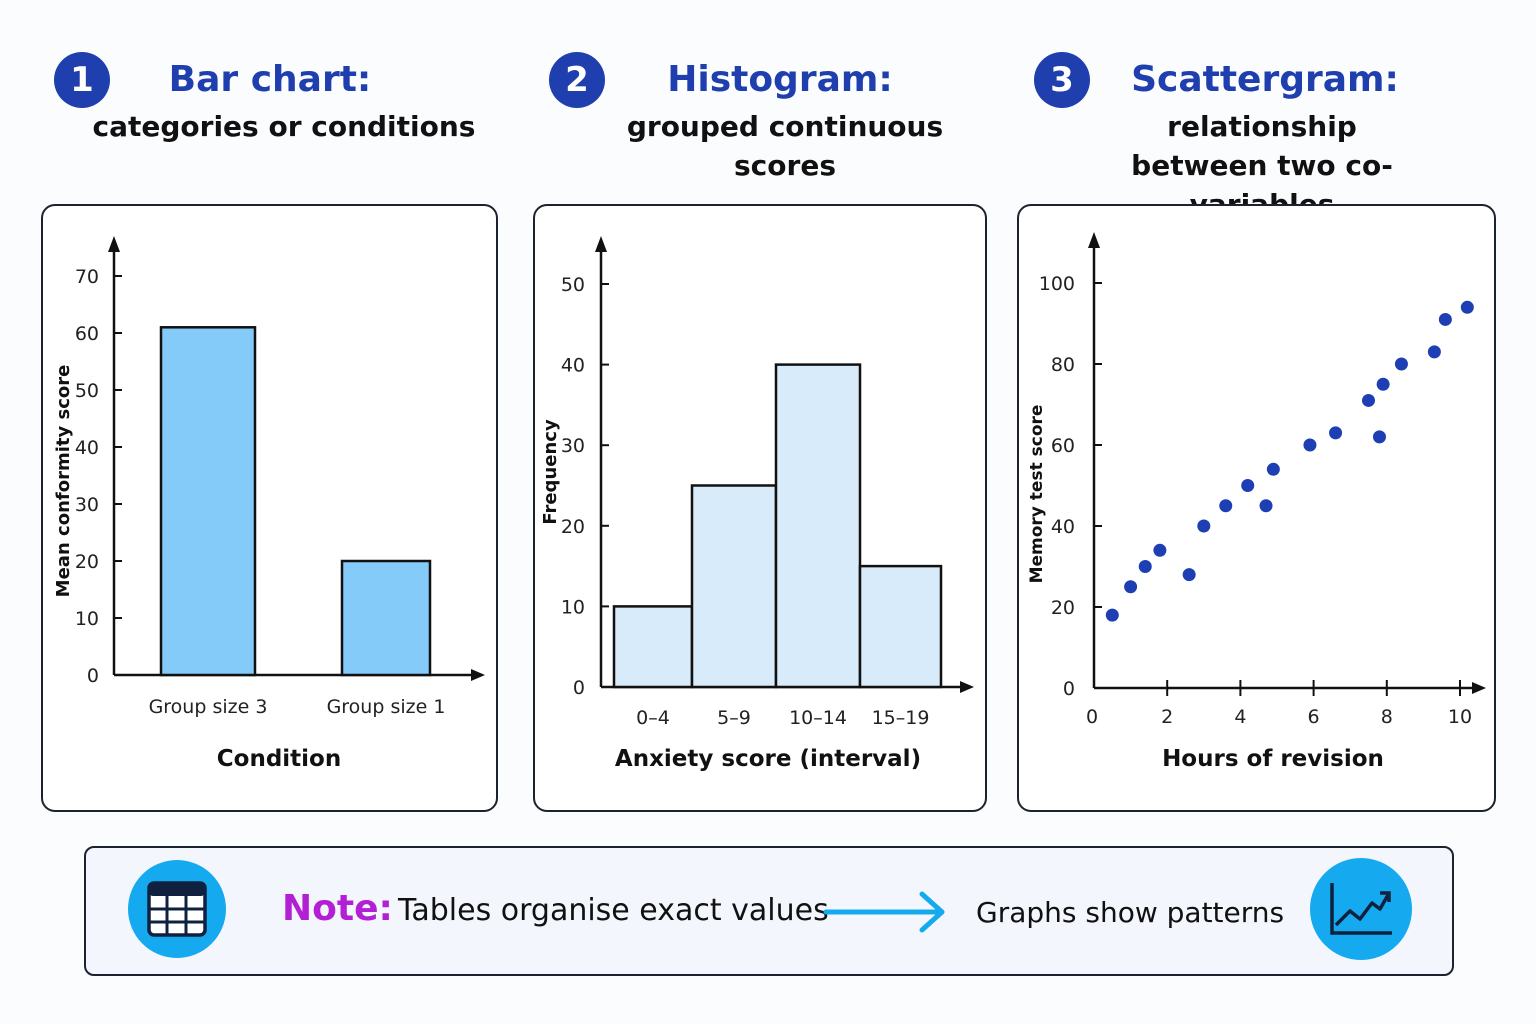  What do you see at coordinates (1265, 79) in the screenshot?
I see `heading-title-3: Scattergram:` at bounding box center [1265, 79].